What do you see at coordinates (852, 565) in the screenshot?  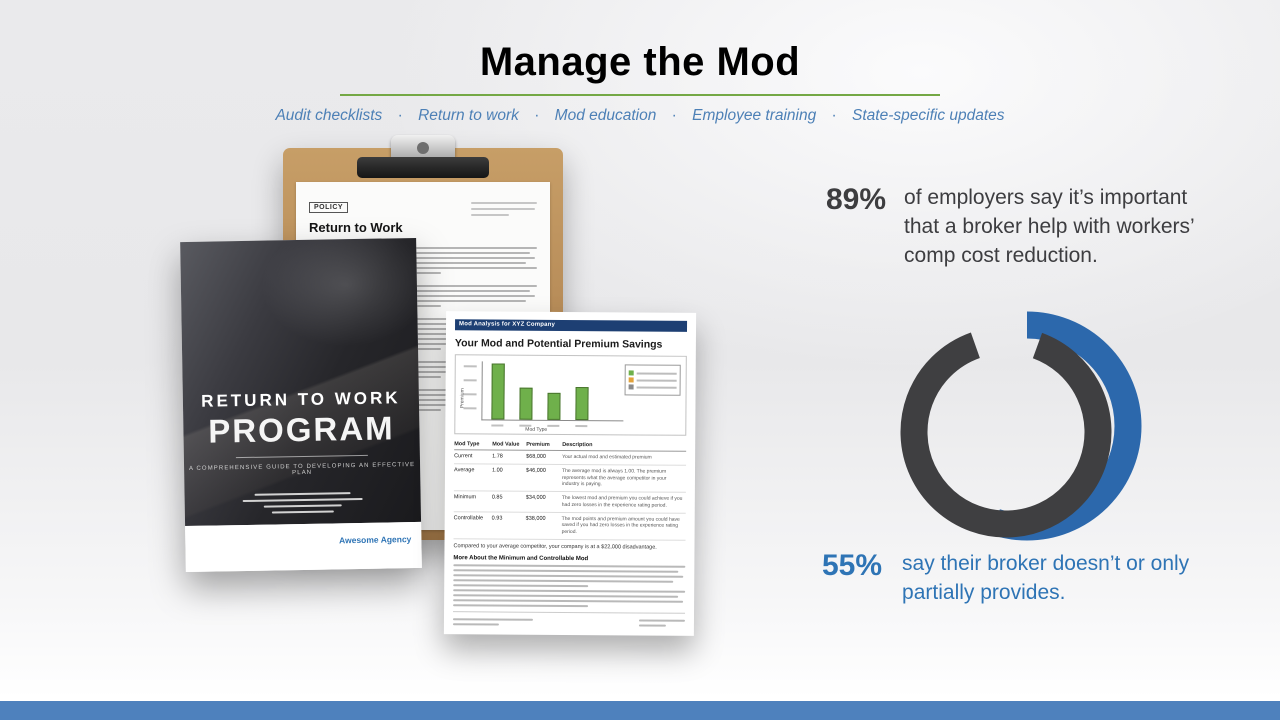 I see `stat-55-value: 55%` at bounding box center [852, 565].